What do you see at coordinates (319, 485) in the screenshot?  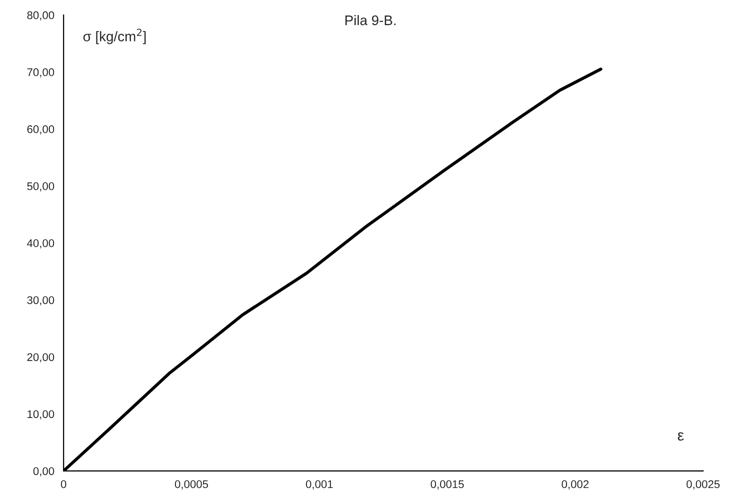 I see `x-tick-label: 0,001` at bounding box center [319, 485].